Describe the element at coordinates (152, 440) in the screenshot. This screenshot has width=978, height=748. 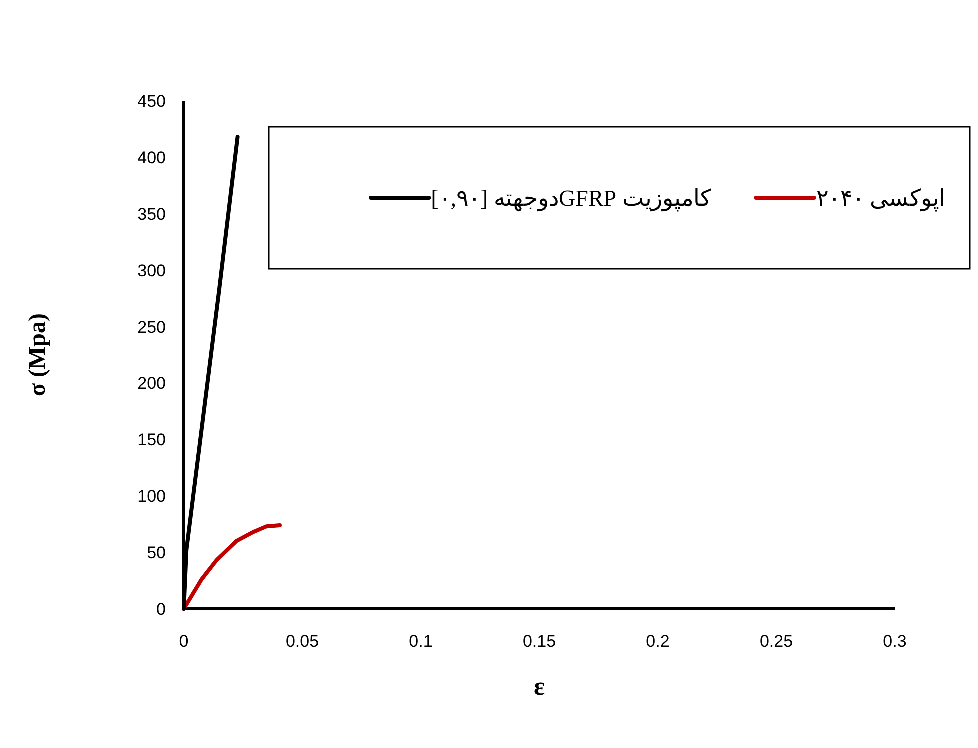
I see `y-tick-label: 150` at that location.